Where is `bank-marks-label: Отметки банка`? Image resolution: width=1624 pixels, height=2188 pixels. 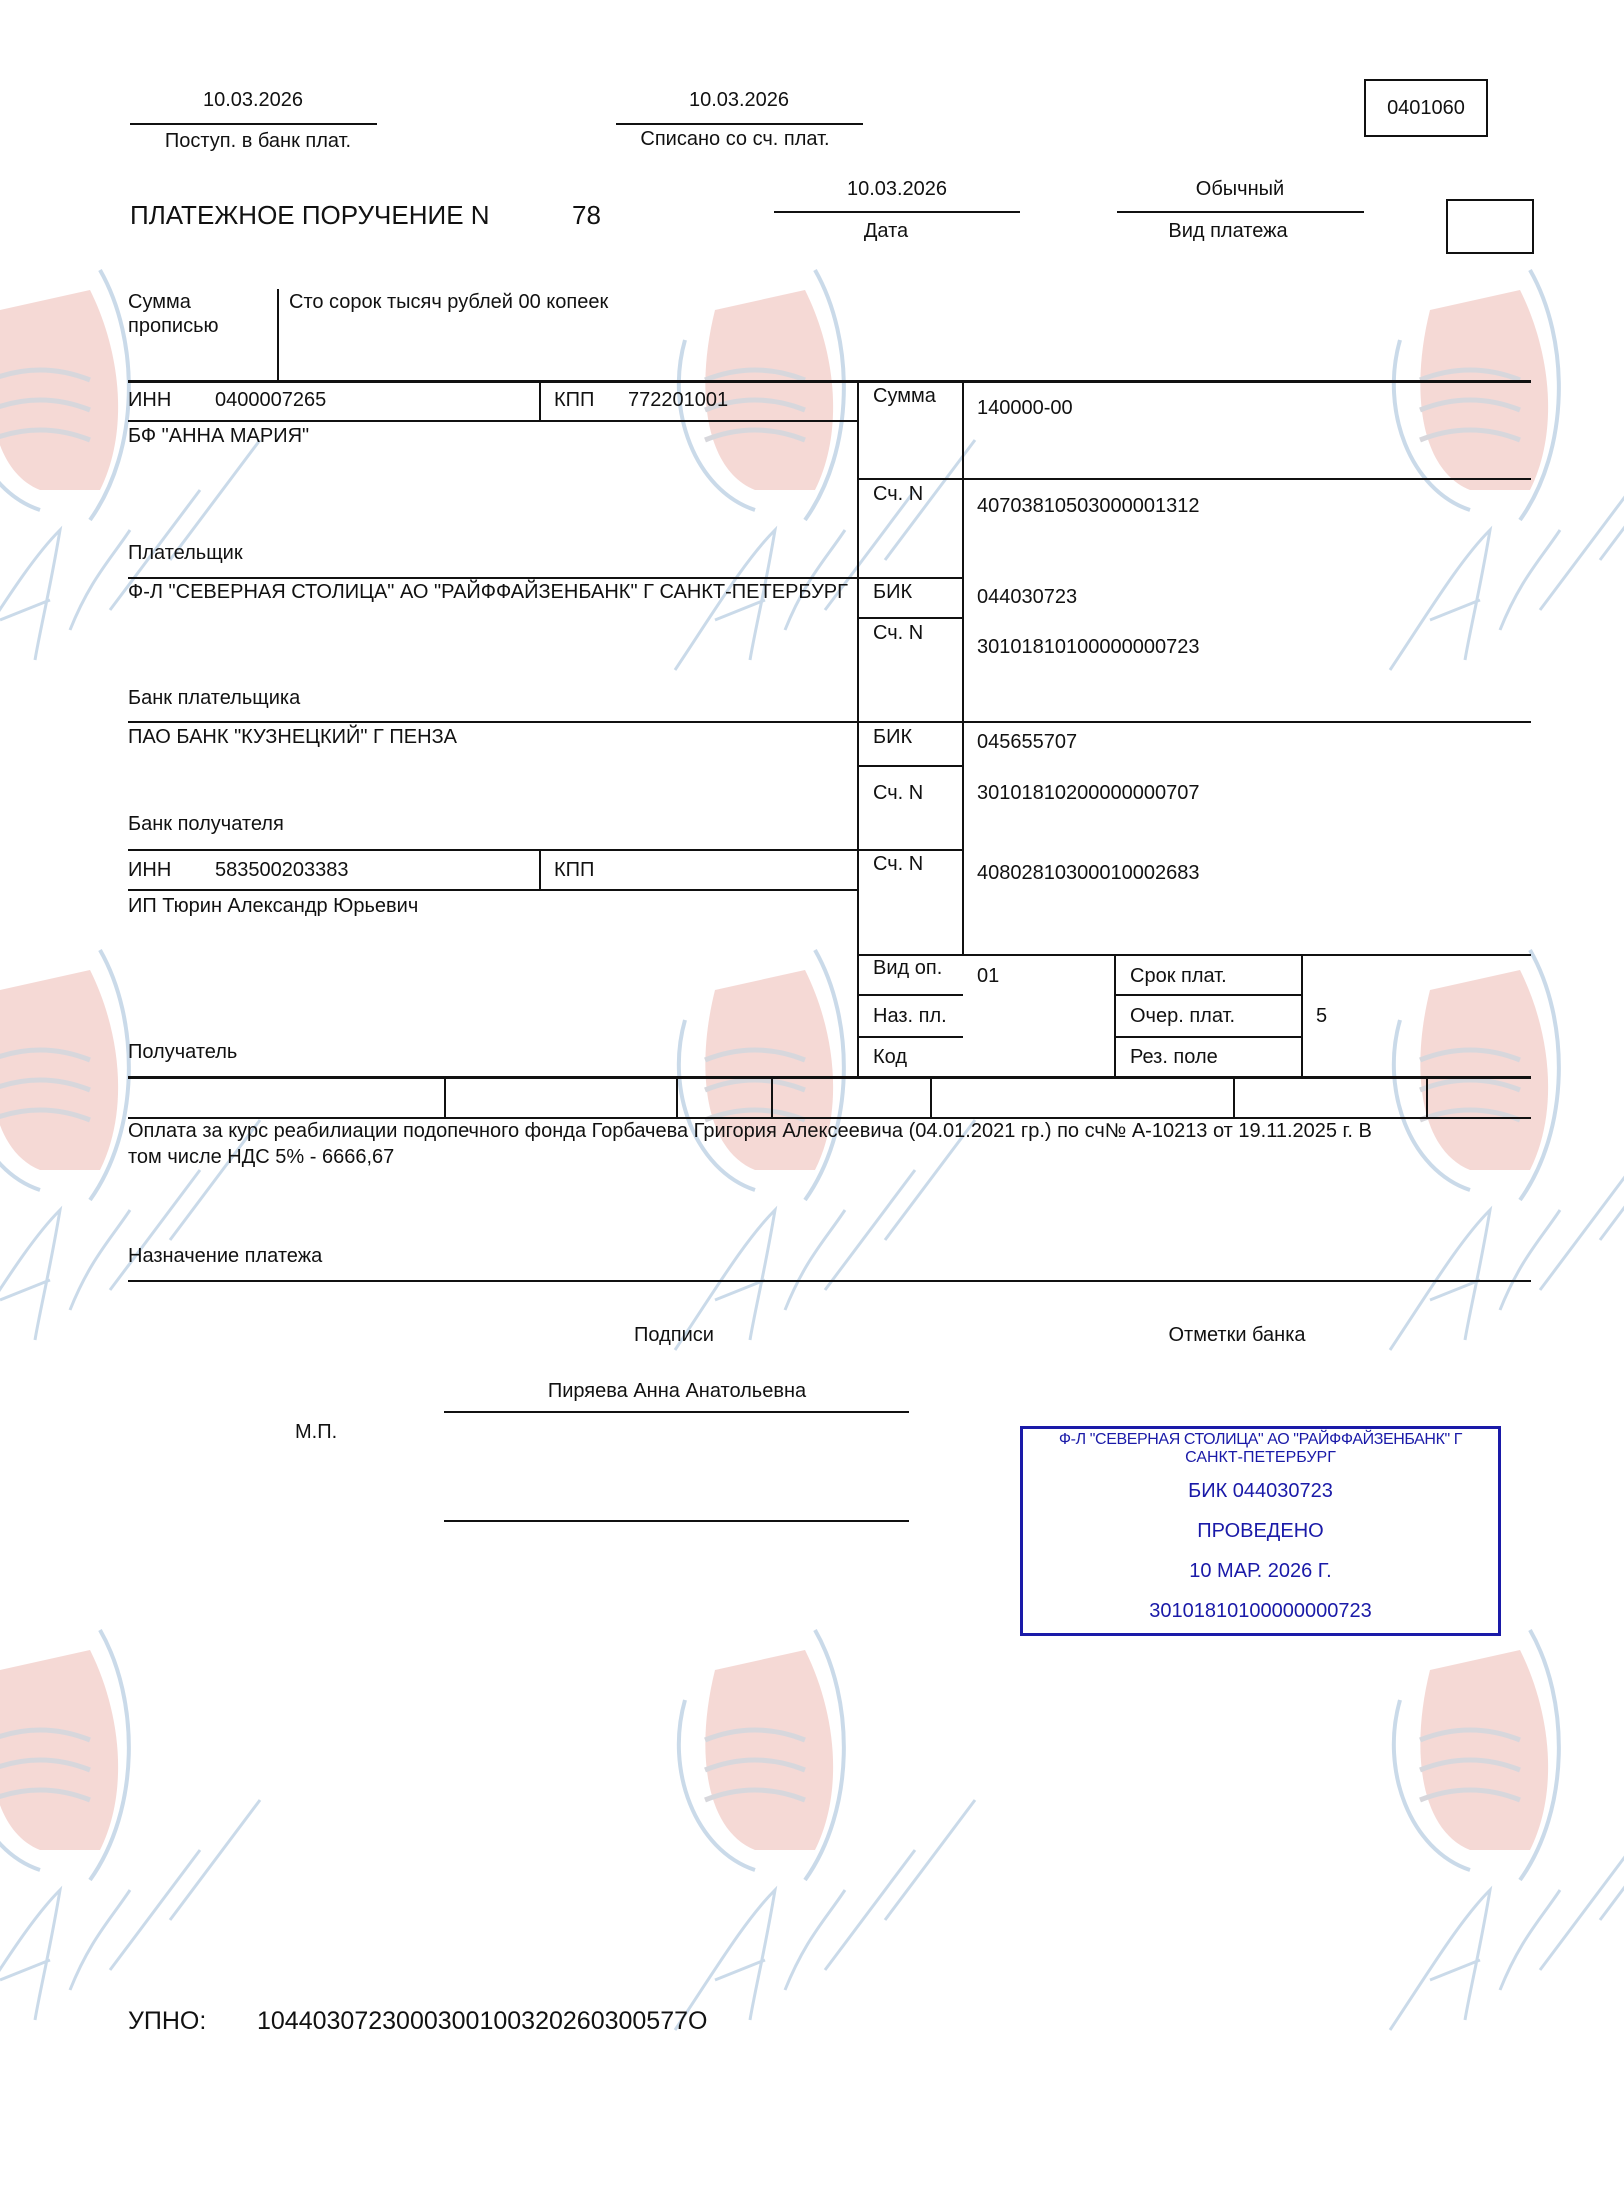 bank-marks-label: Отметки банка is located at coordinates (1237, 1335).